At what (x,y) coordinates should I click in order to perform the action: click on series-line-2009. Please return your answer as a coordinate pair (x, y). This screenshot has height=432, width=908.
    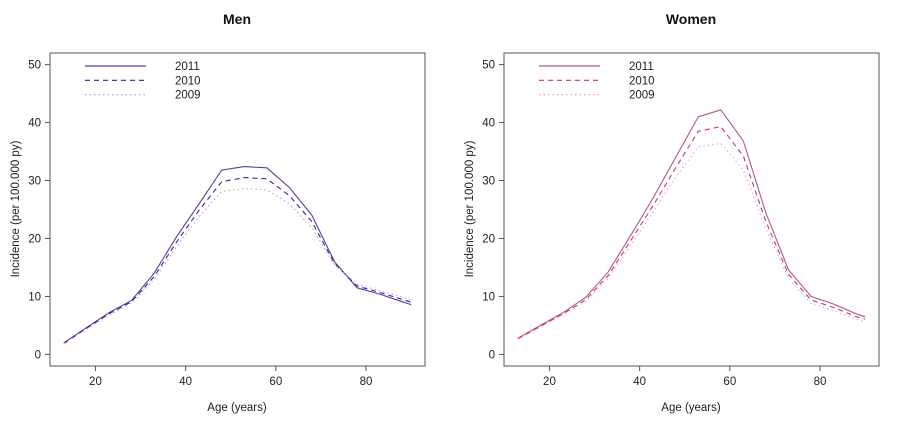
    Looking at the image, I should click on (237, 266).